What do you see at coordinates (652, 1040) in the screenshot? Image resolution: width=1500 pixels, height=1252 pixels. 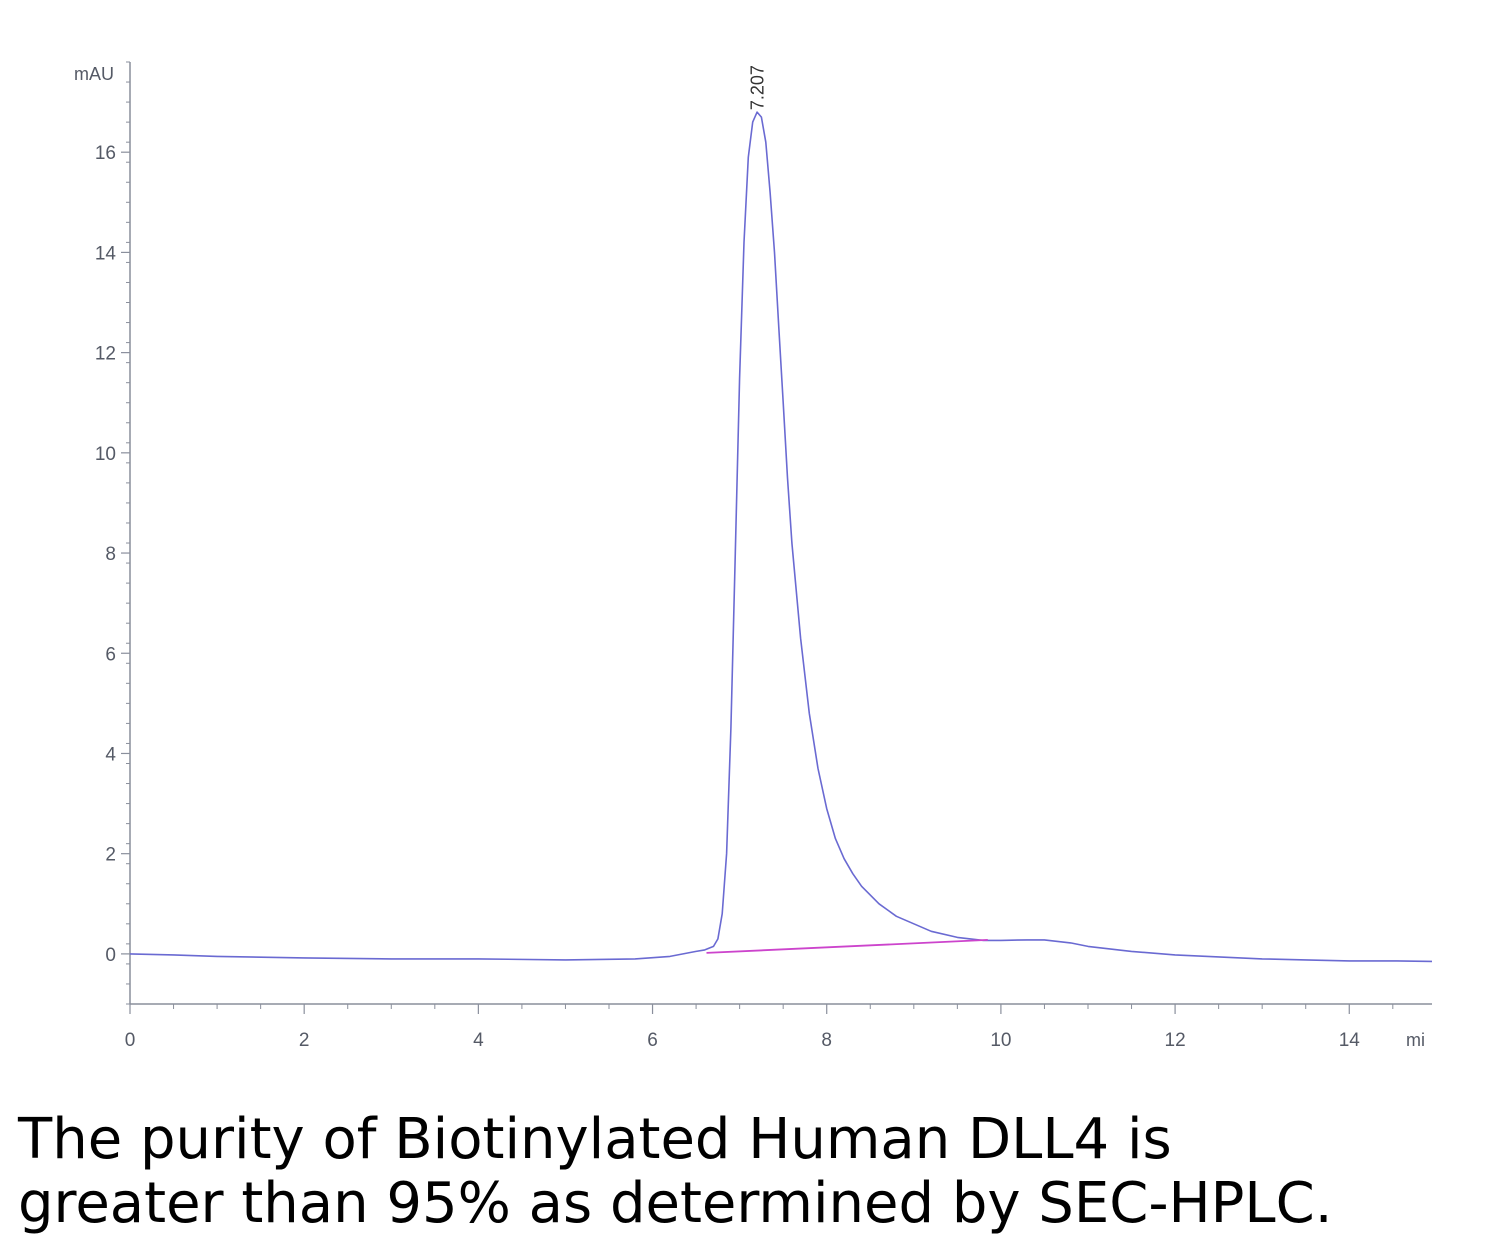 I see `x-tick-label: 6` at bounding box center [652, 1040].